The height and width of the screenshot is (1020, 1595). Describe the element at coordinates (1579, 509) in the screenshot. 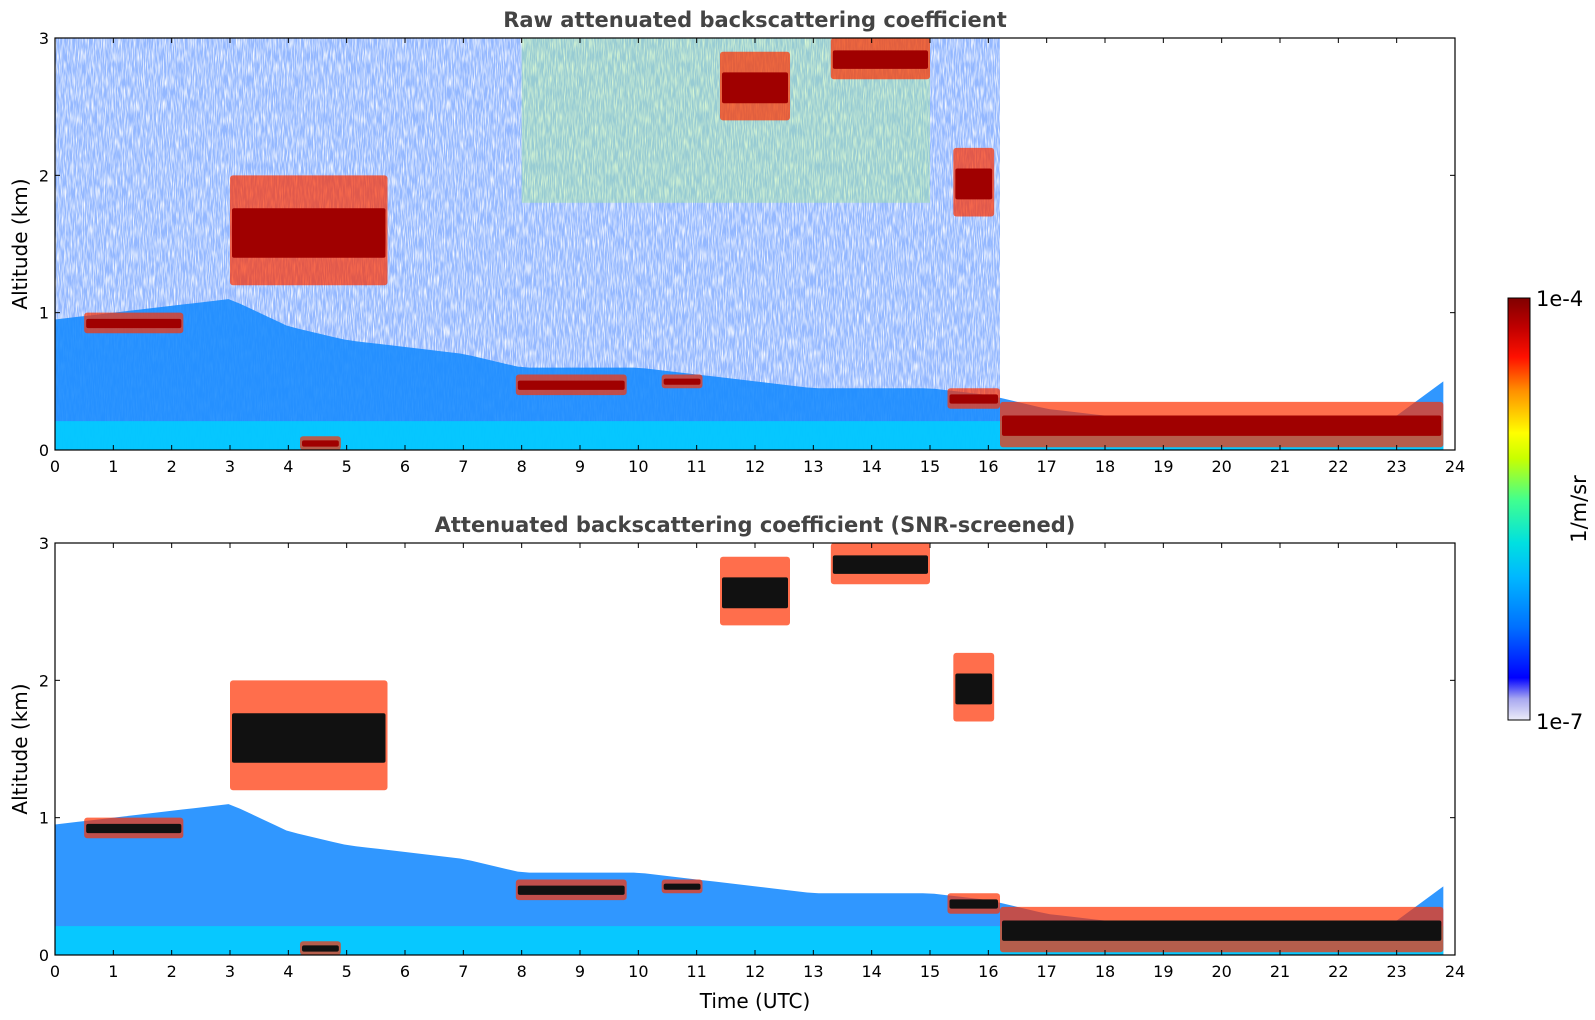

I see `colorbar-unit-label: 1/m/sr` at that location.